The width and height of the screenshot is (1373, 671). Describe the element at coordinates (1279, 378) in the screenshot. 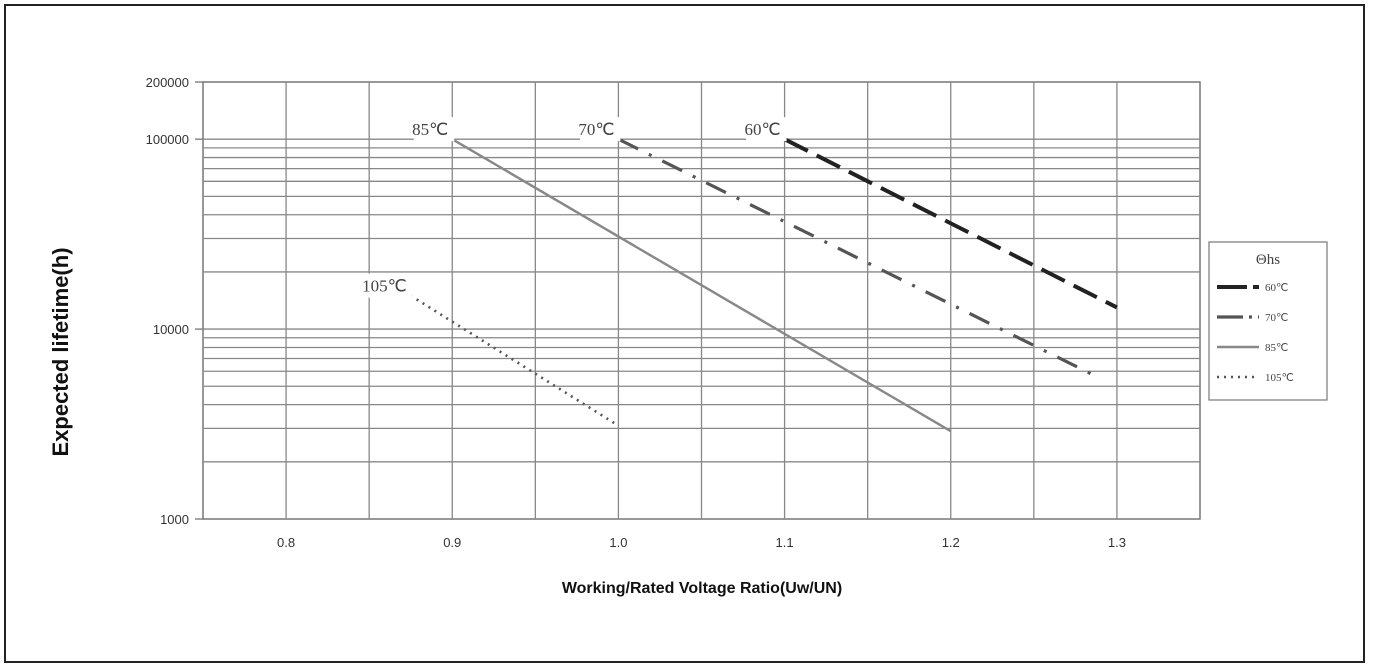

I see `legend-entry-label: 105℃` at that location.